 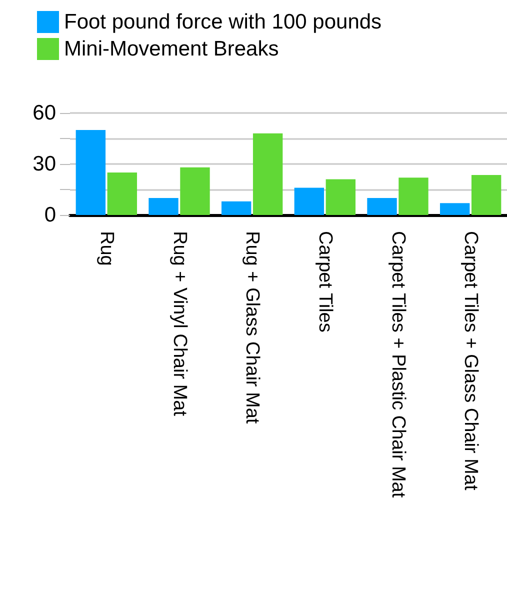 What do you see at coordinates (44, 164) in the screenshot?
I see `y-tick-label: 30` at bounding box center [44, 164].